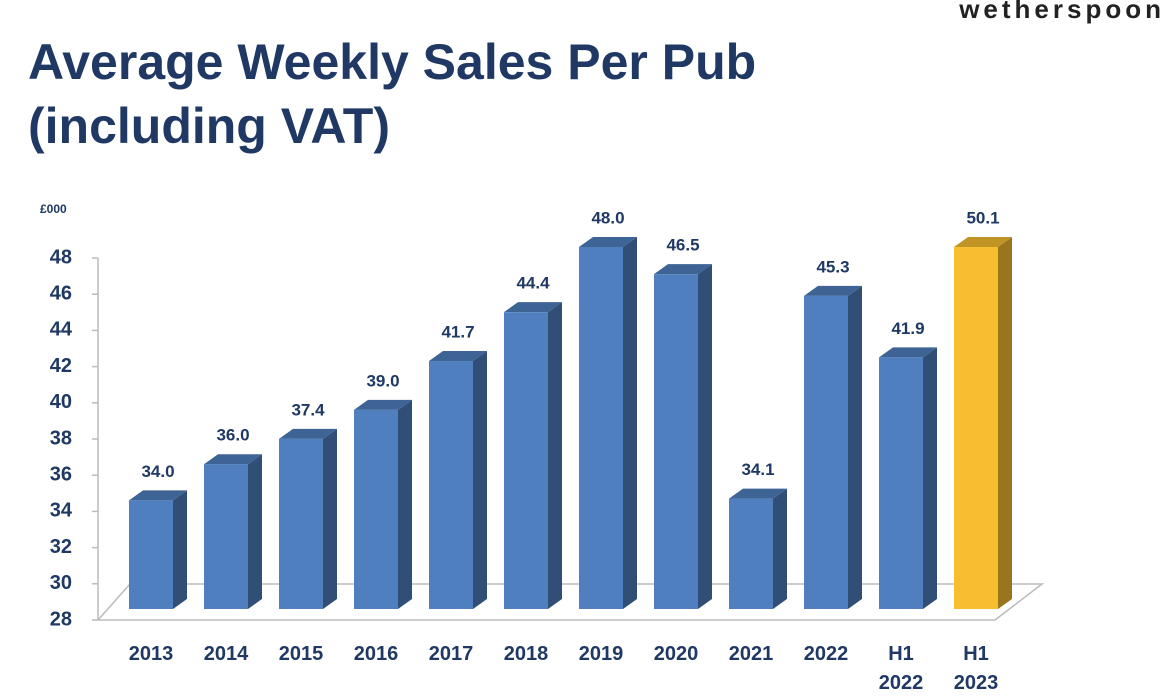  What do you see at coordinates (757, 469) in the screenshot?
I see `value-label: 34.1` at bounding box center [757, 469].